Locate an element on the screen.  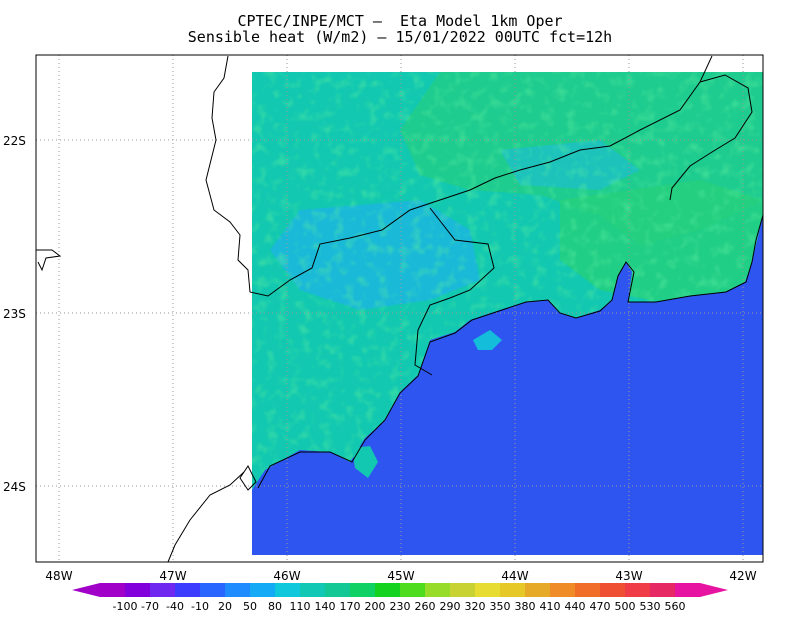
island-outline is located at coordinates (248, 478).